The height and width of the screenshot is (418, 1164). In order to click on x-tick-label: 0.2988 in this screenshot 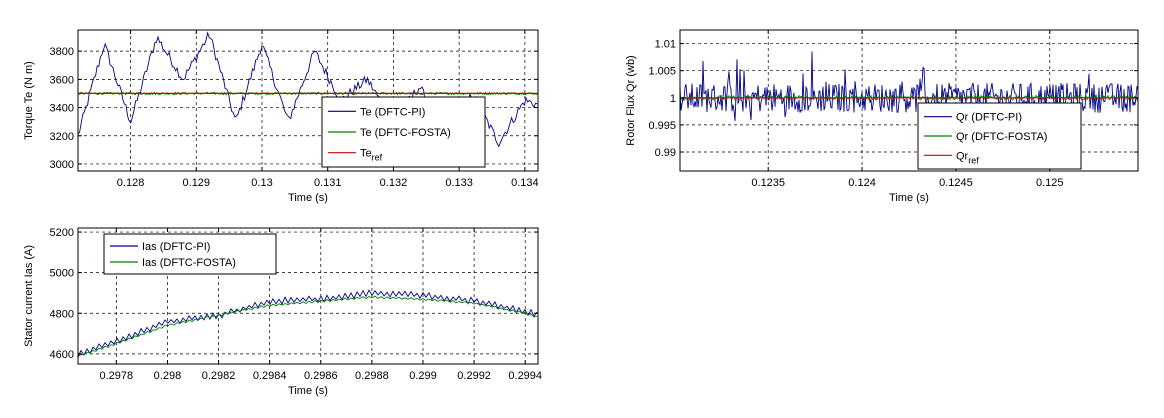, I will do `click(372, 376)`.